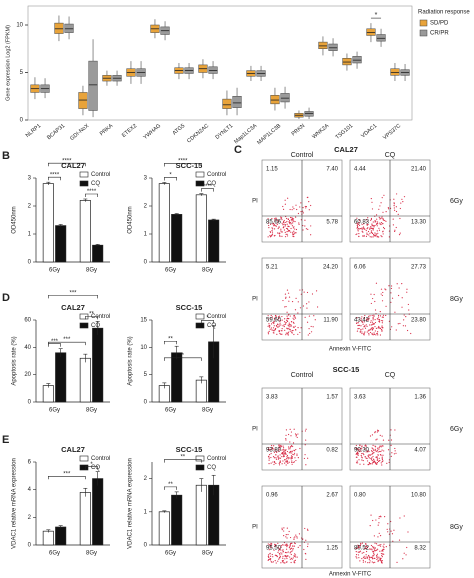  I want to click on sig-label: ****, so click(183, 162).